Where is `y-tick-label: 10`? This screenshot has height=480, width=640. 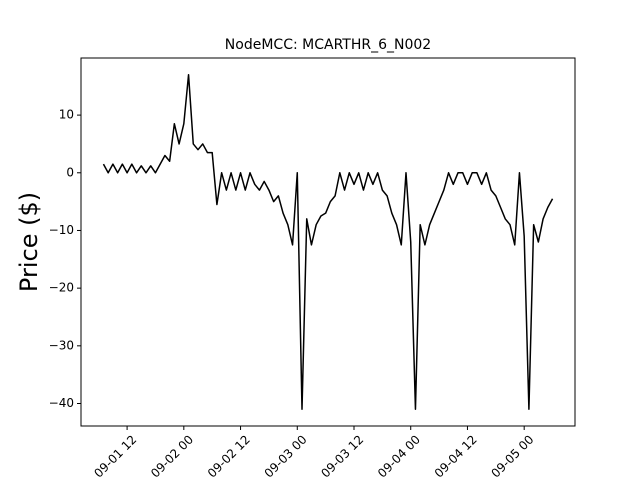 y-tick-label: 10 is located at coordinates (66, 115).